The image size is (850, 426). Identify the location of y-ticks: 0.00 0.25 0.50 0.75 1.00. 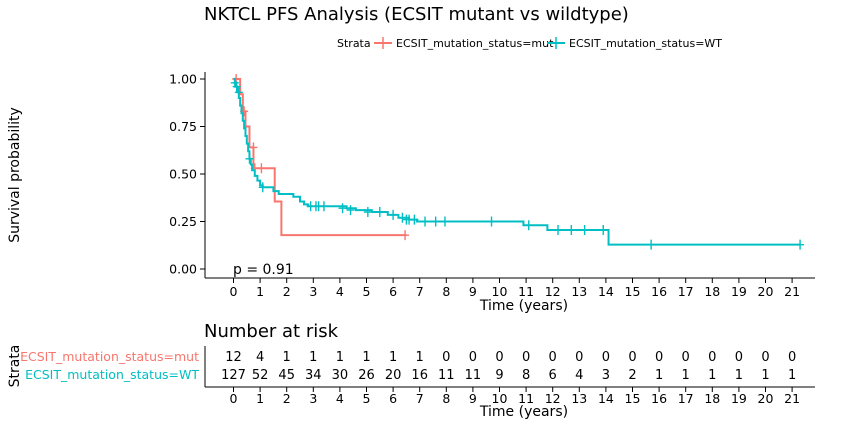
(187, 174).